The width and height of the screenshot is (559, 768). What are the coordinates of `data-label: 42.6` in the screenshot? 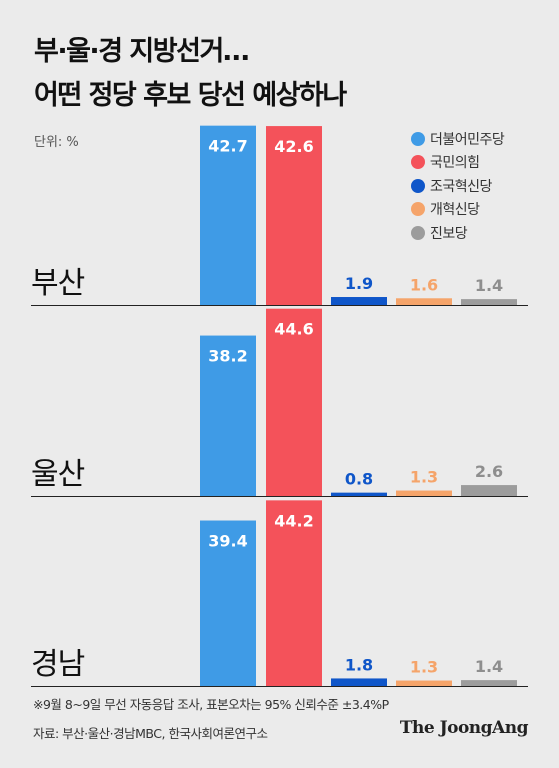 It's located at (293, 146).